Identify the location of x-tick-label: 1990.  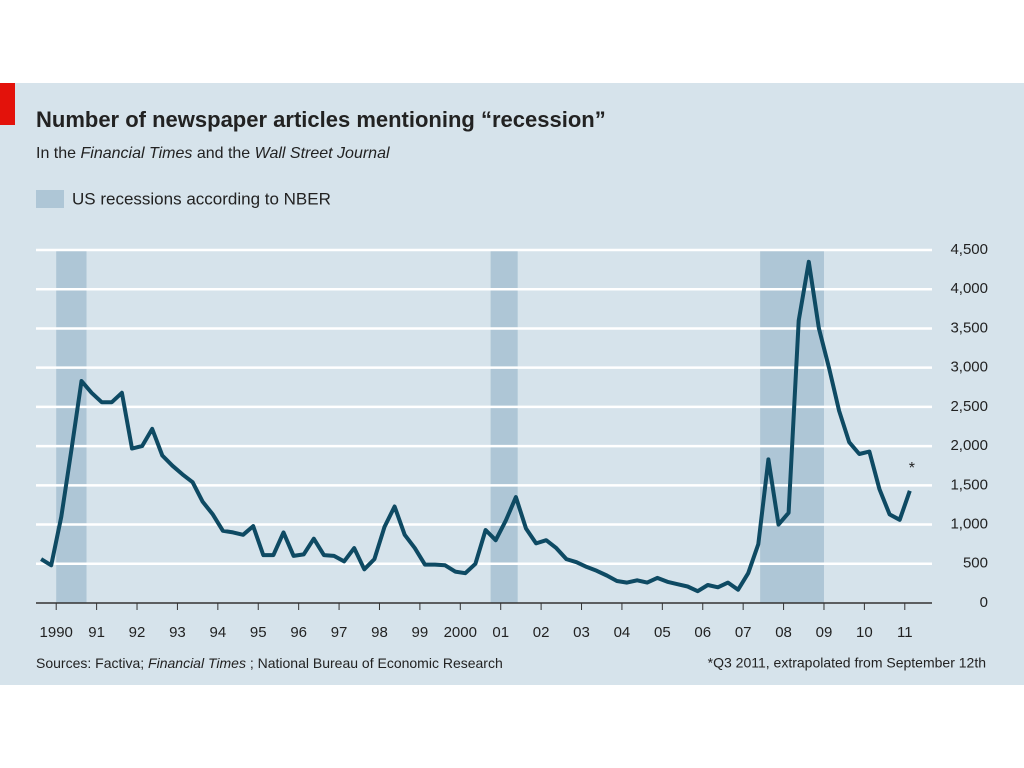
(56, 632).